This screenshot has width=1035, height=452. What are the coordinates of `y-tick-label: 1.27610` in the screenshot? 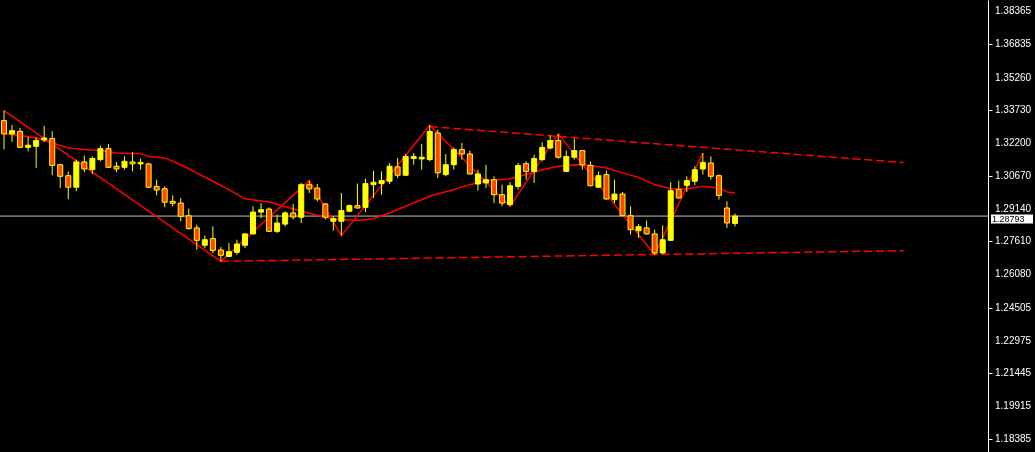 It's located at (1013, 241).